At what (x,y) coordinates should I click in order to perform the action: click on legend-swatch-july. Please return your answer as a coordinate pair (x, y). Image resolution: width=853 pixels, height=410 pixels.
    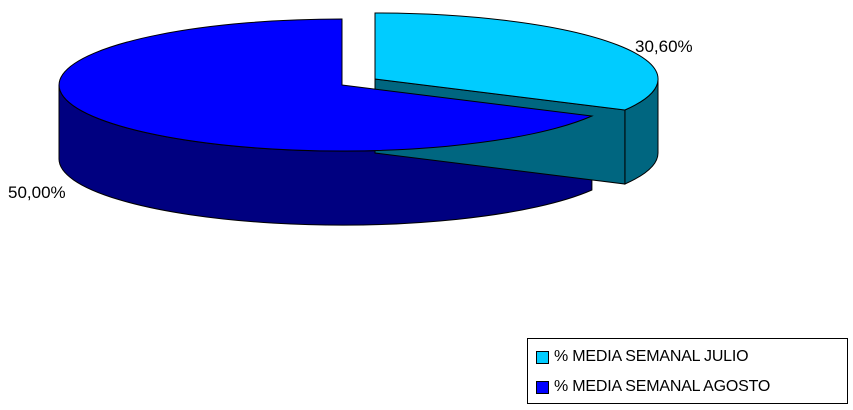
    Looking at the image, I should click on (542, 357).